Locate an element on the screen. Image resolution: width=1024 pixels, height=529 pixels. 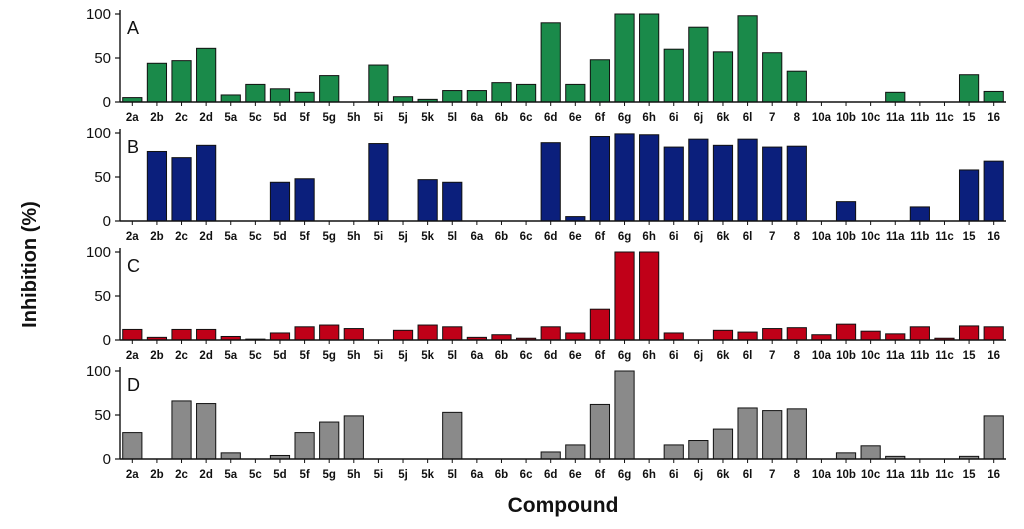
x-tick-label-C-5k: 5k is located at coordinates (427, 356).